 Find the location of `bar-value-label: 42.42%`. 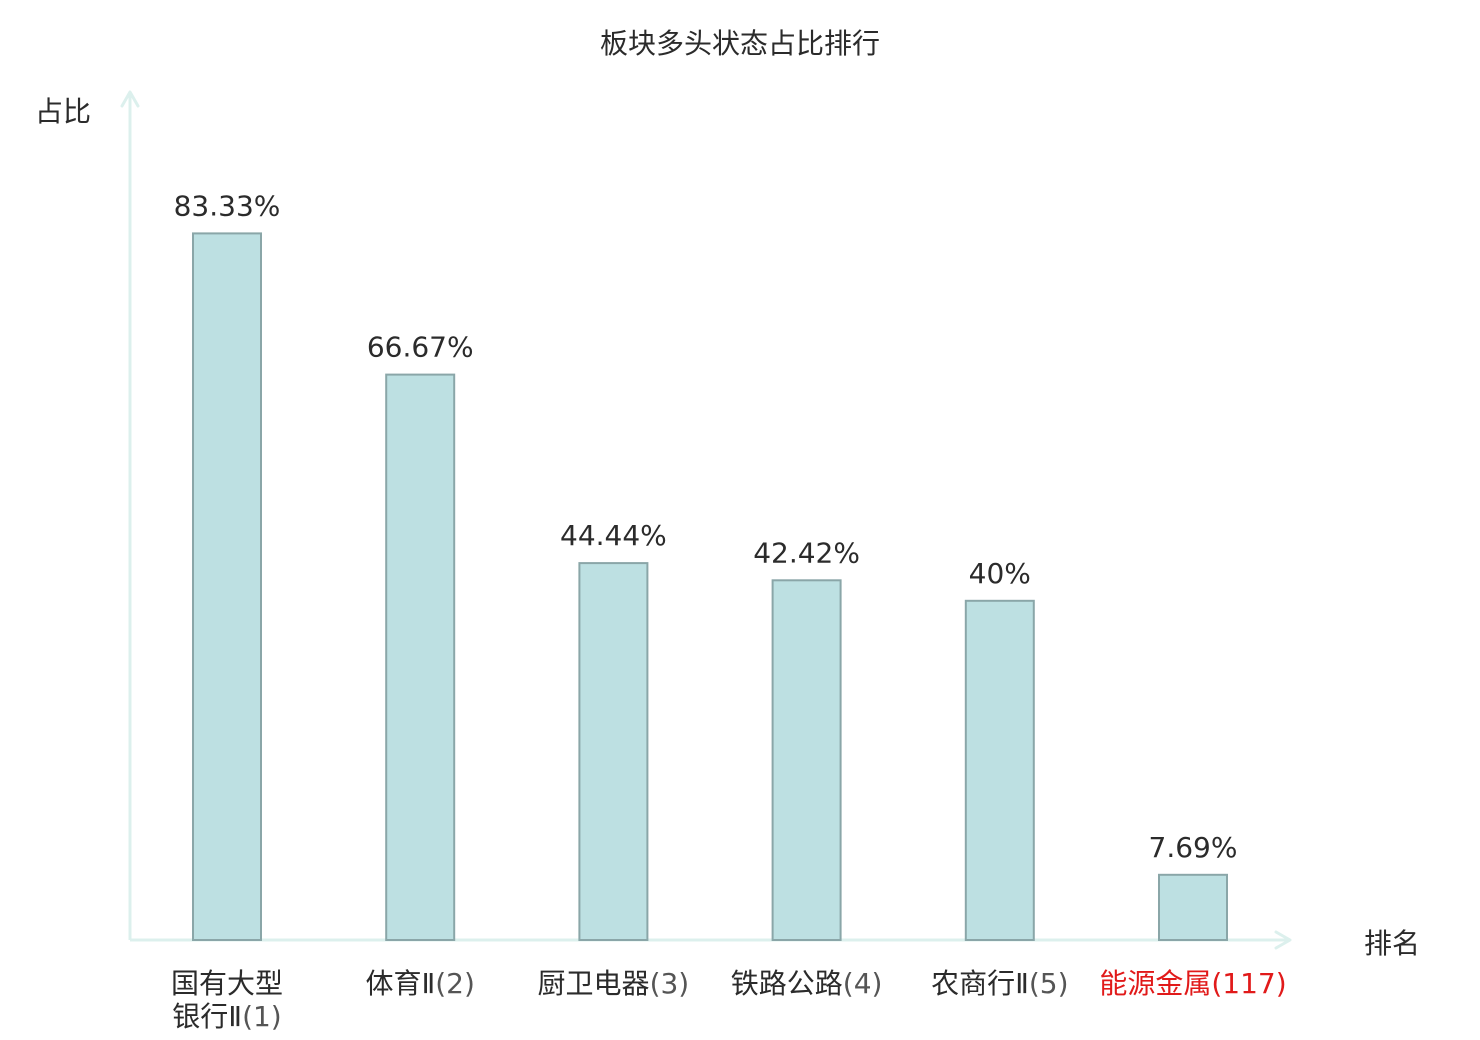

bar-value-label: 42.42% is located at coordinates (806, 552).